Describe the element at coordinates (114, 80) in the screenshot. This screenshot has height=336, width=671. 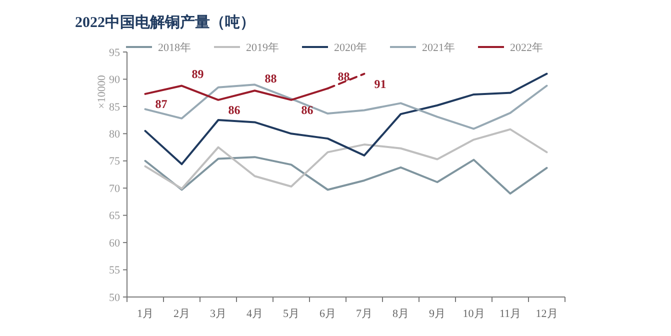
I see `y-tick-label: 90` at that location.